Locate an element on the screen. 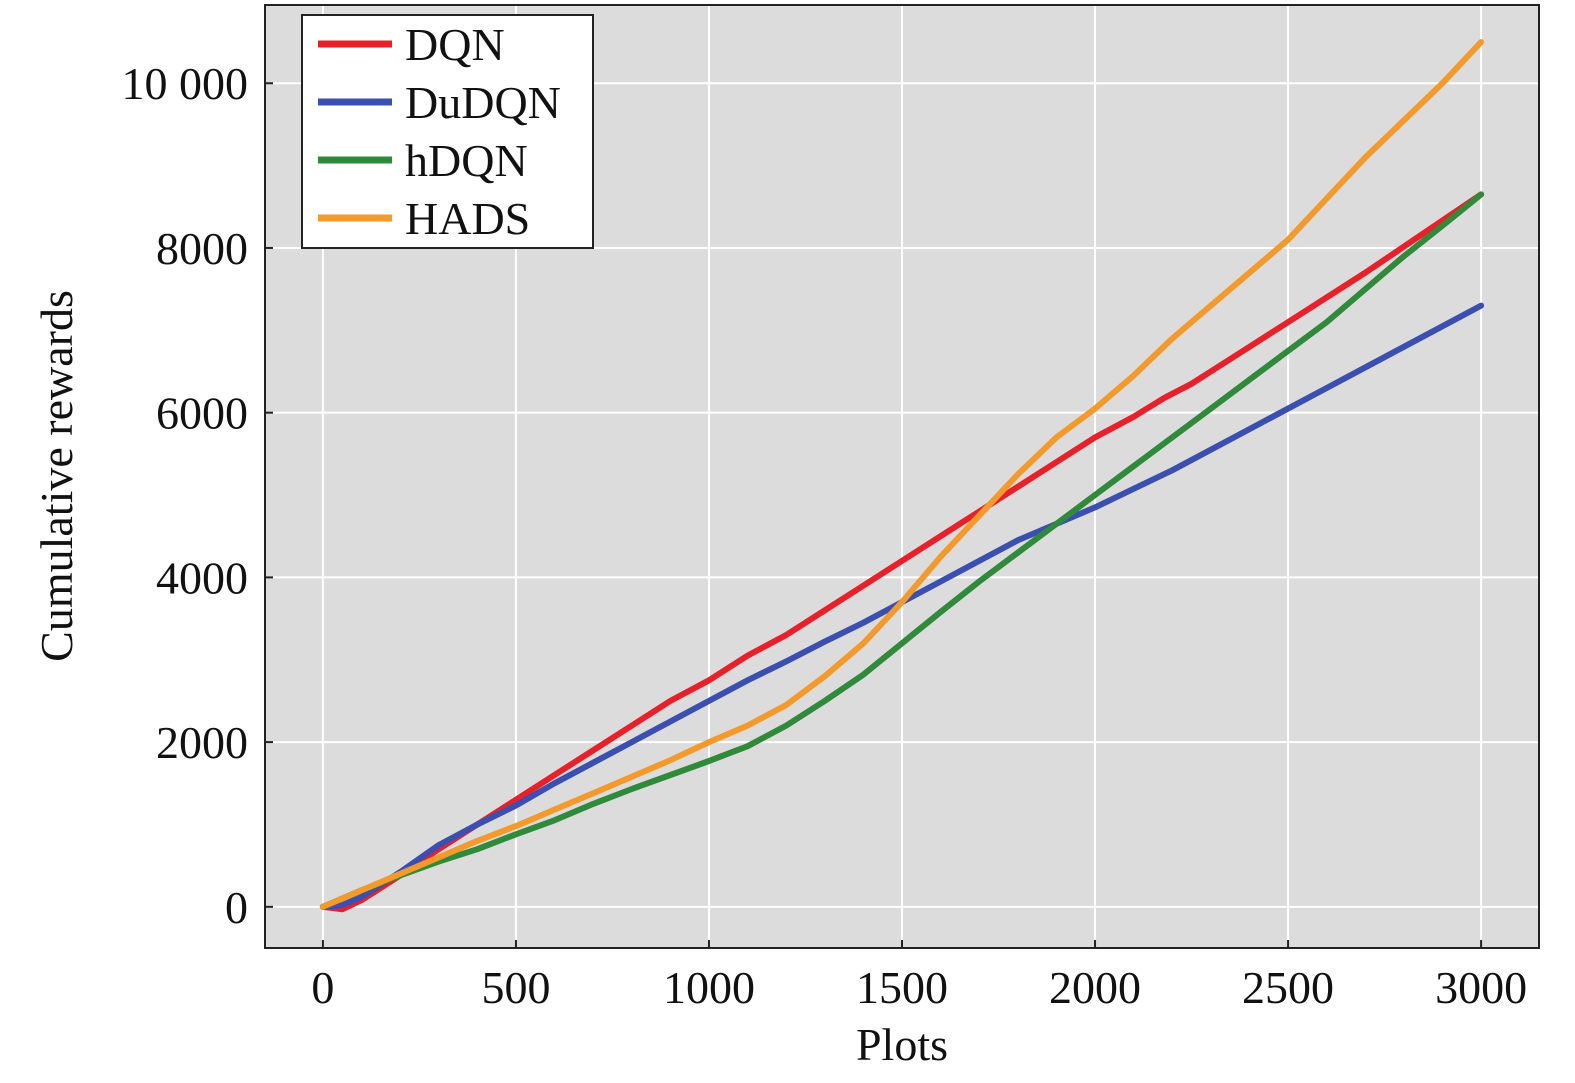  legend: DQN DuDQN hDQN HADS is located at coordinates (447, 131).